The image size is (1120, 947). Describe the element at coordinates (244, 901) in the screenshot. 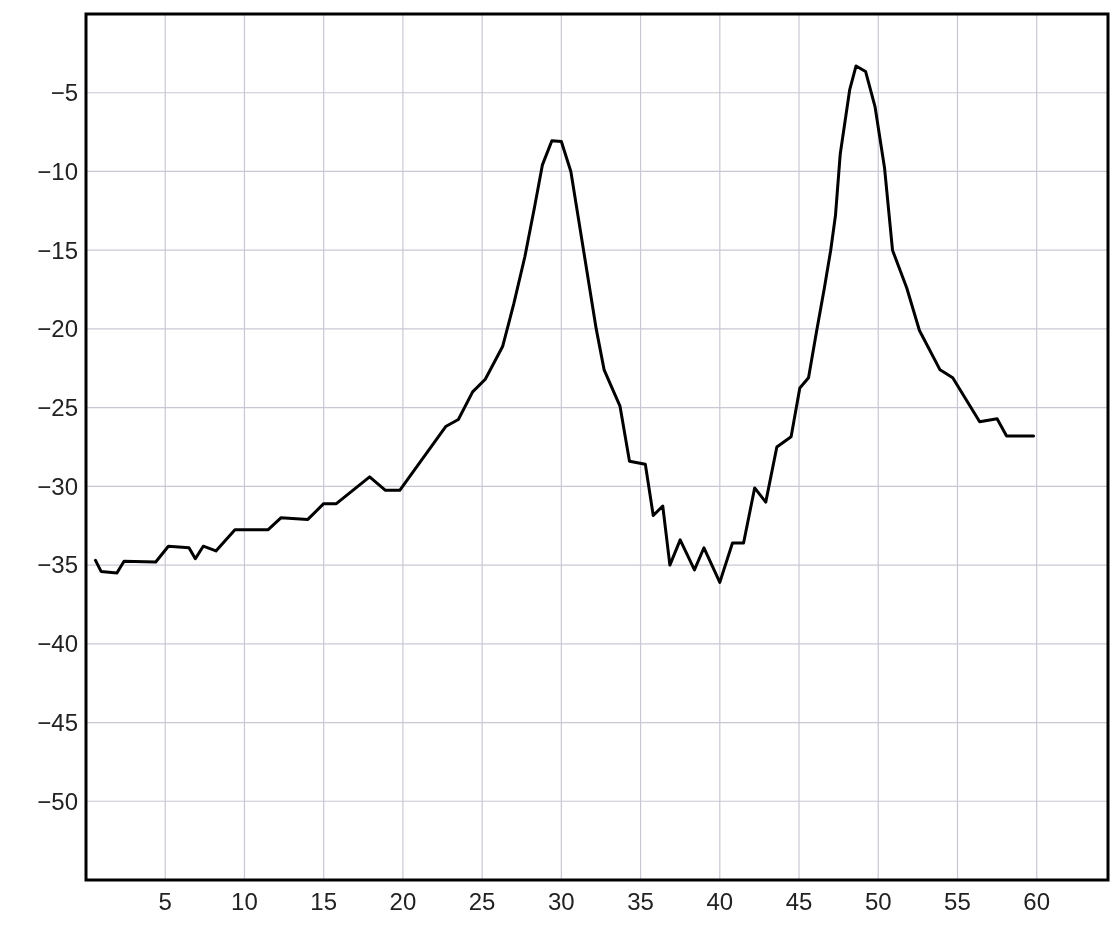

I see `x-tick-label: 10` at that location.